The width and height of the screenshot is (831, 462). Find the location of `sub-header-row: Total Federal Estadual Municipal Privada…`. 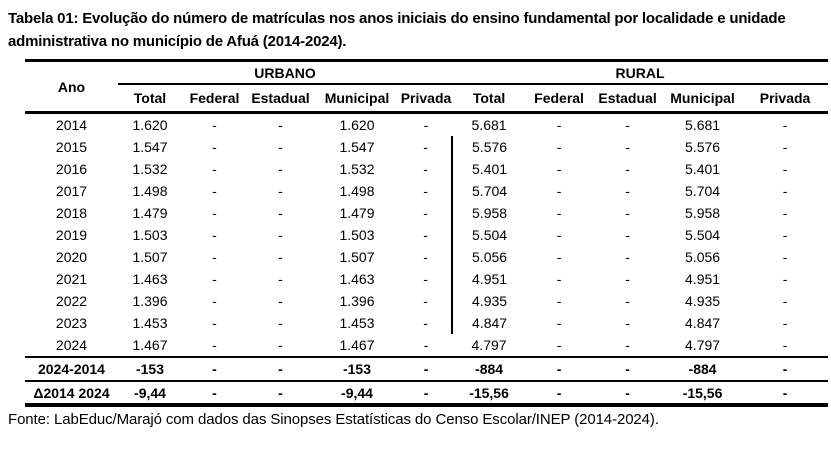

sub-header-row: Total Federal Estadual Municipal Privada… is located at coordinates (427, 99).